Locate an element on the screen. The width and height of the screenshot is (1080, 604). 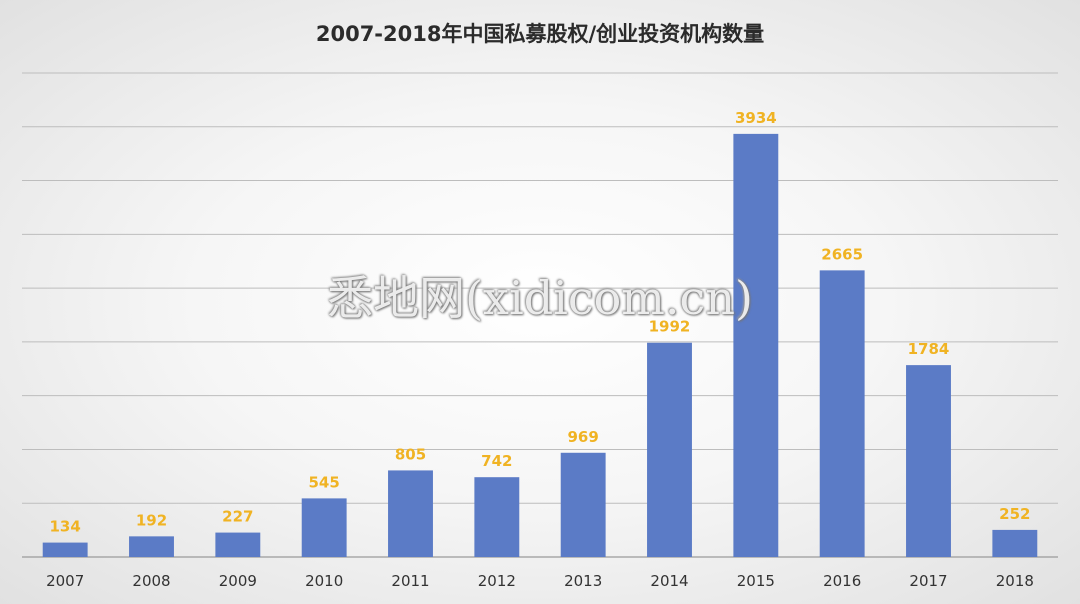
value-label-2010: 545 is located at coordinates (324, 482).